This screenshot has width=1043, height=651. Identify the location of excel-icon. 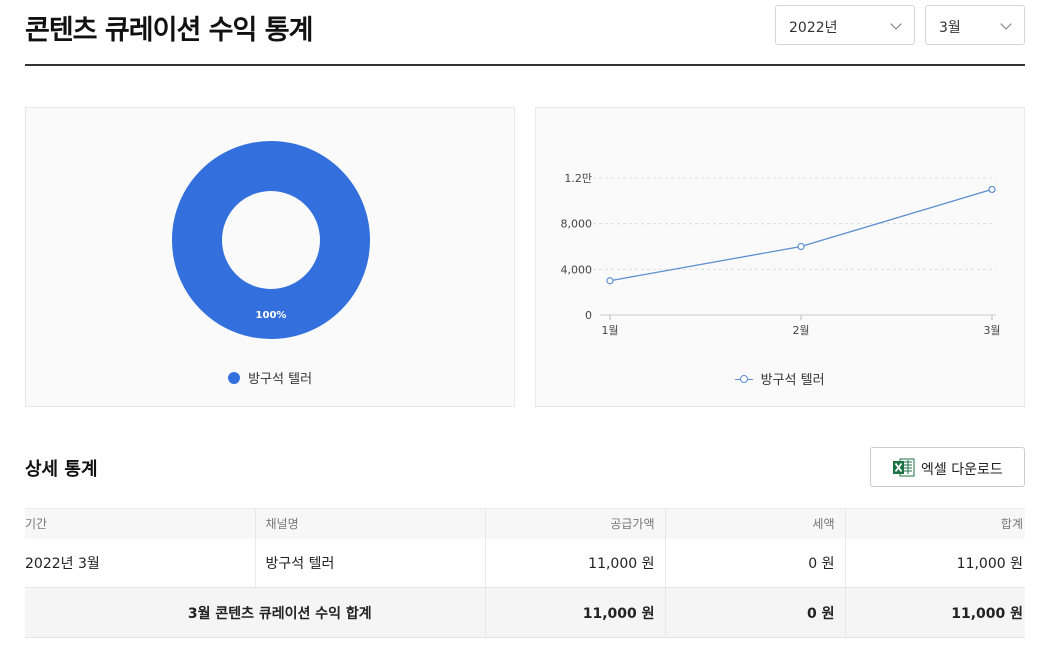
(904, 467).